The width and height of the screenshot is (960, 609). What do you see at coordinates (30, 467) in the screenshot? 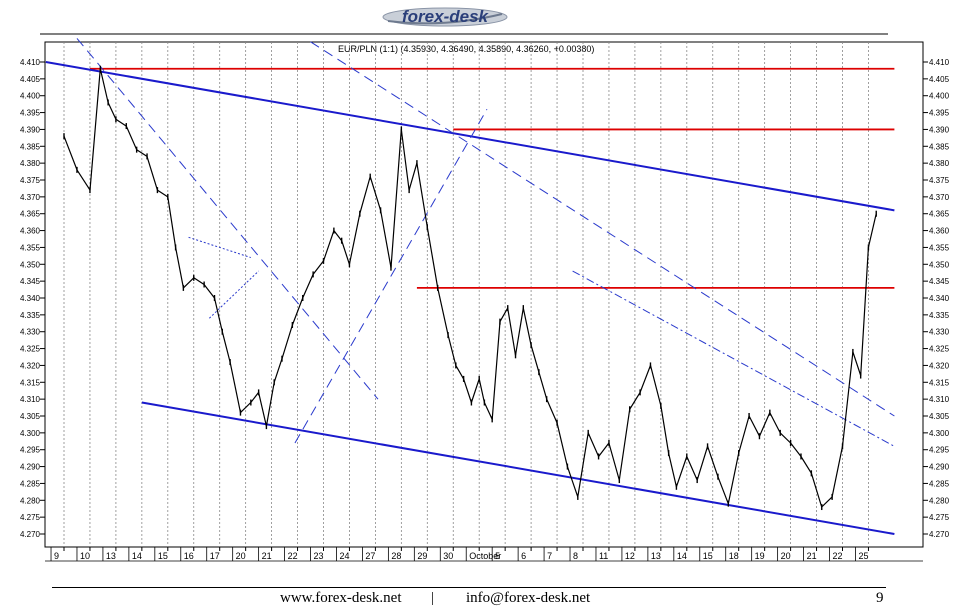
I see `y-tick-label-left: 4.290` at bounding box center [30, 467].